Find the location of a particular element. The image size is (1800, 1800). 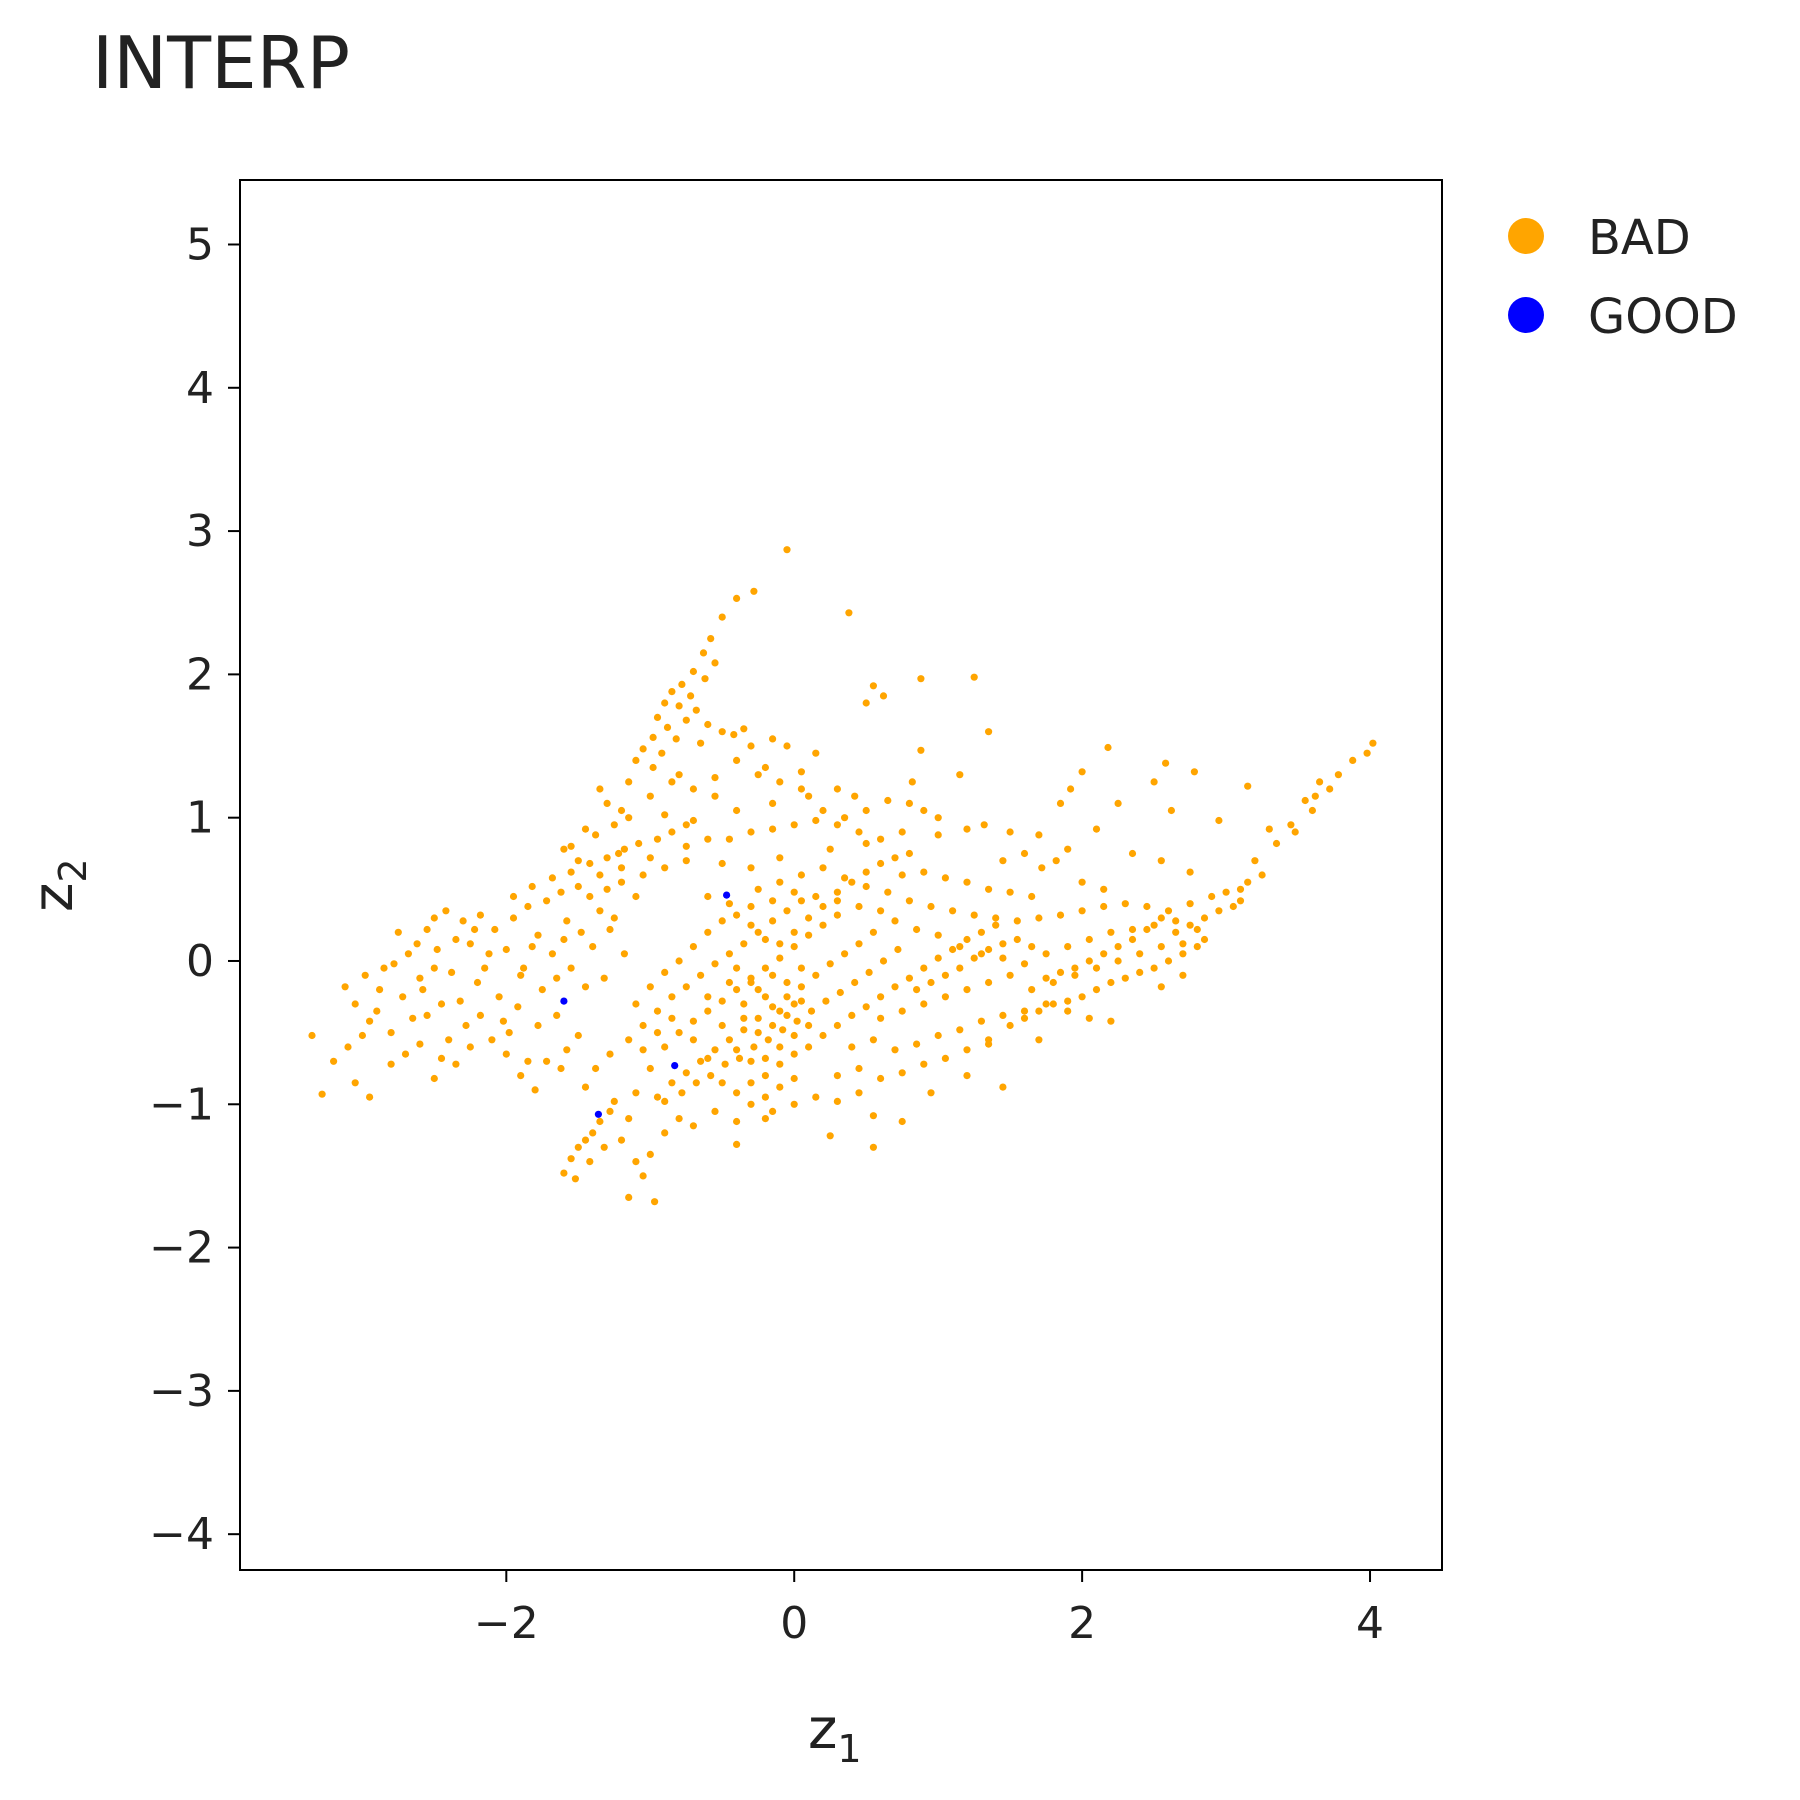

x-tick-label: −2 is located at coordinates (506, 1623).